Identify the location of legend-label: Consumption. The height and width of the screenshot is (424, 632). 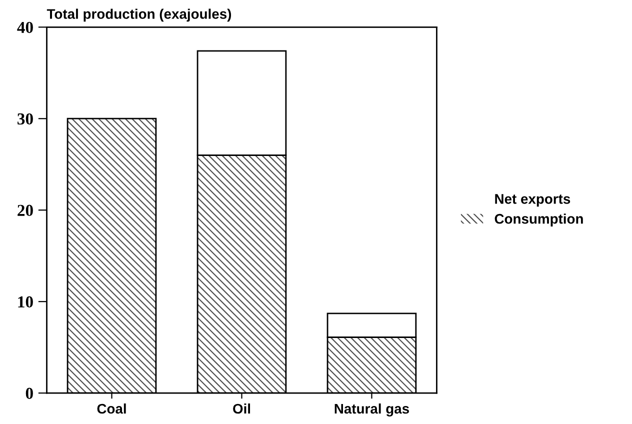
(538, 220).